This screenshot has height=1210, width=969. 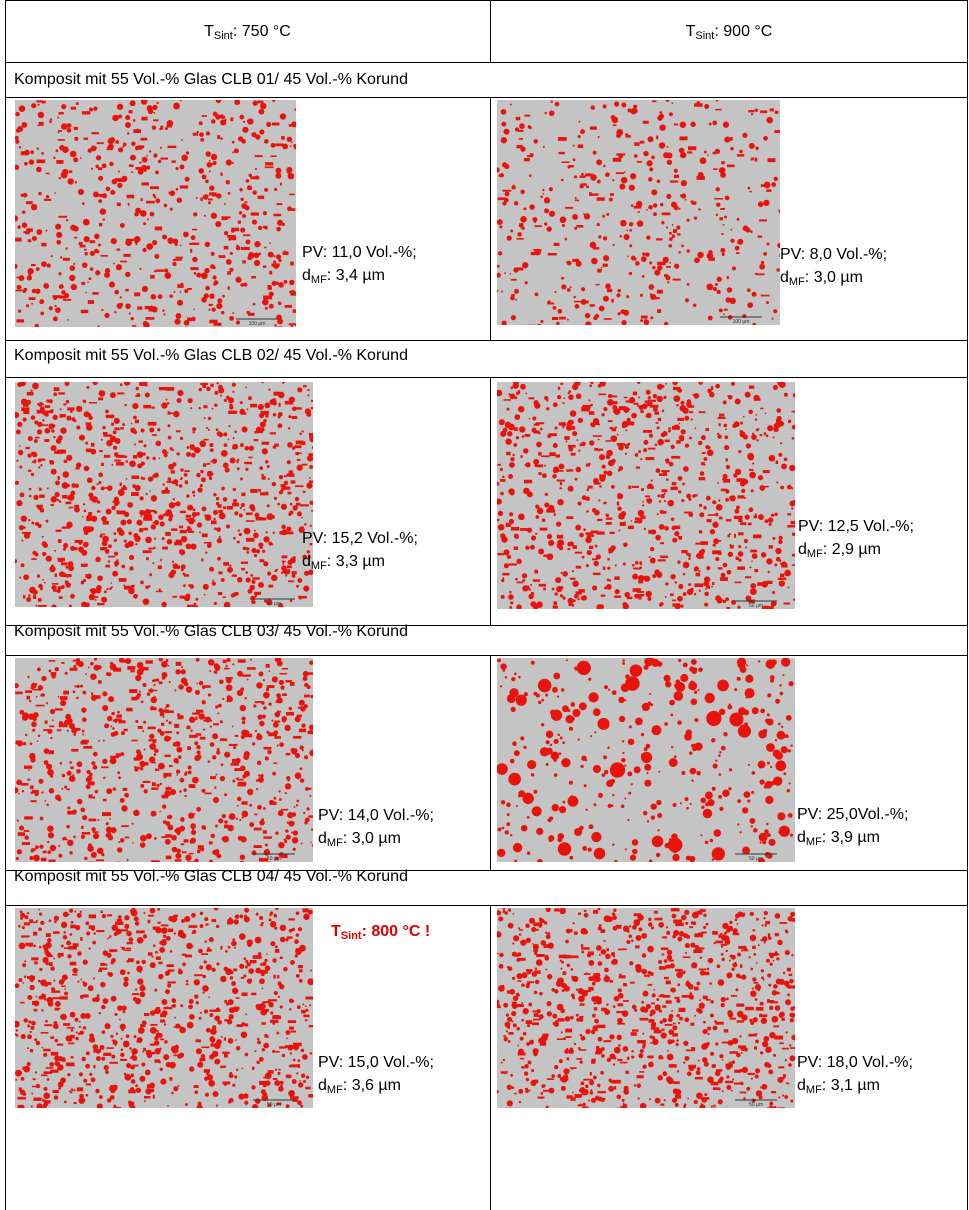 What do you see at coordinates (274, 859) in the screenshot?
I see `scale-label: 50 µm` at bounding box center [274, 859].